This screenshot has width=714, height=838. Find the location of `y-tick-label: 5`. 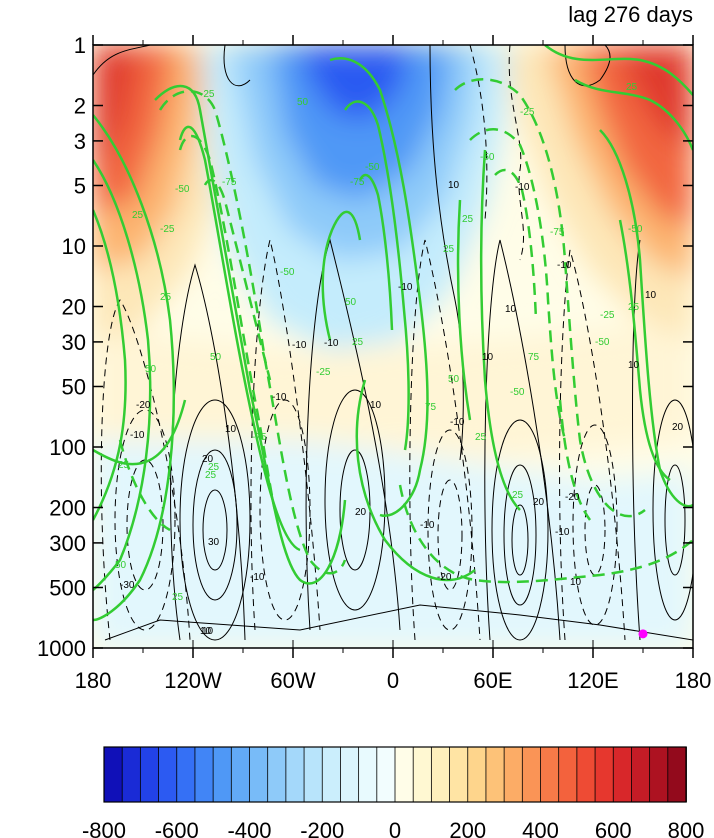

y-tick-label: 5 is located at coordinates (80, 185).